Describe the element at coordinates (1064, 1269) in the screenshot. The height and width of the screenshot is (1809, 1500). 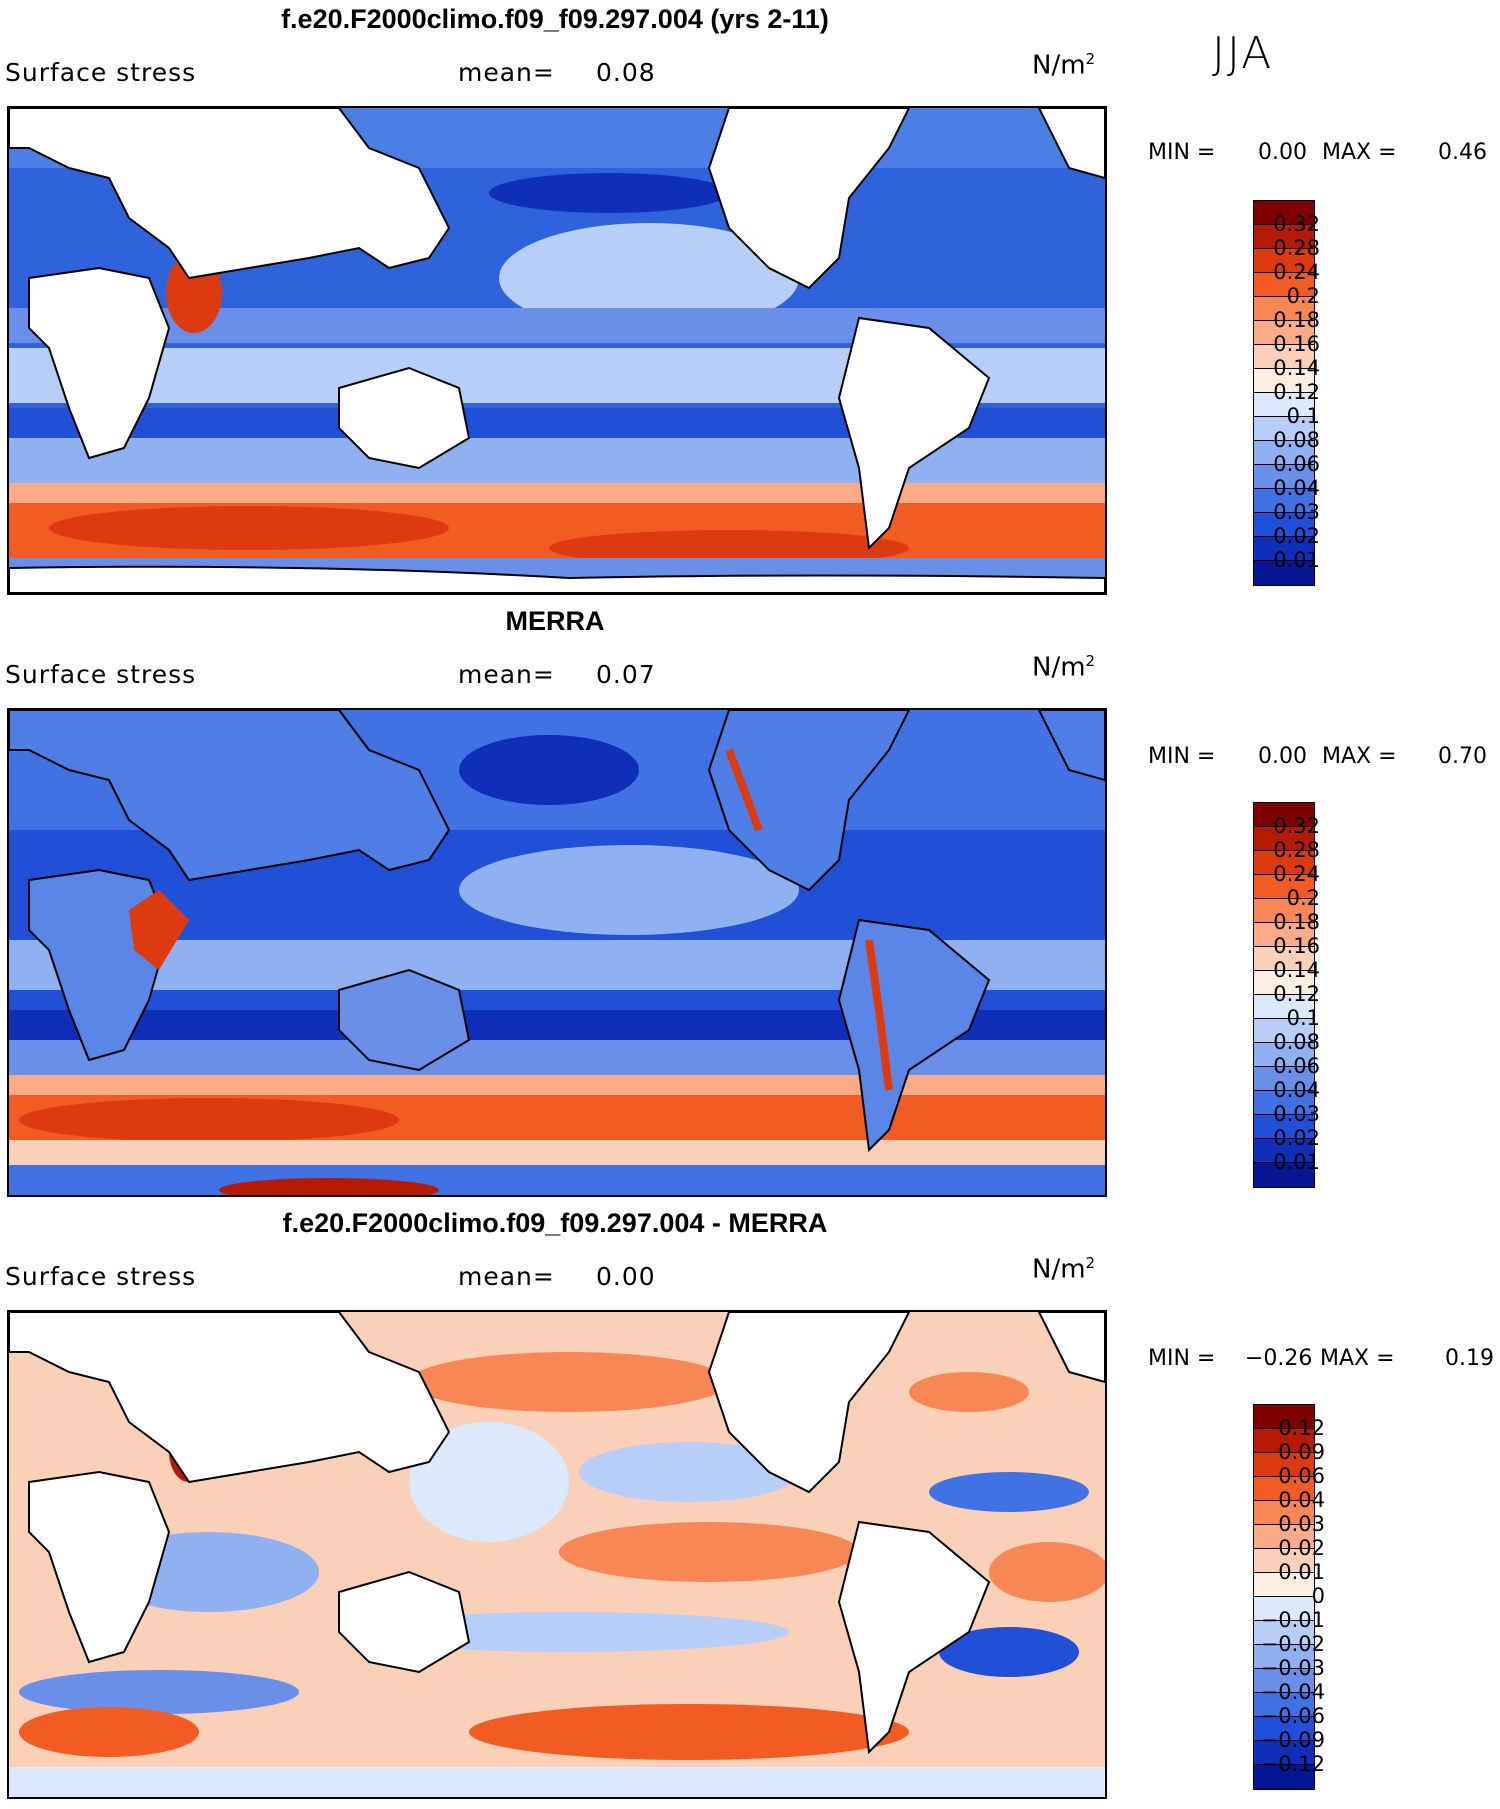
I see `panel-3-unit: N/m2` at that location.